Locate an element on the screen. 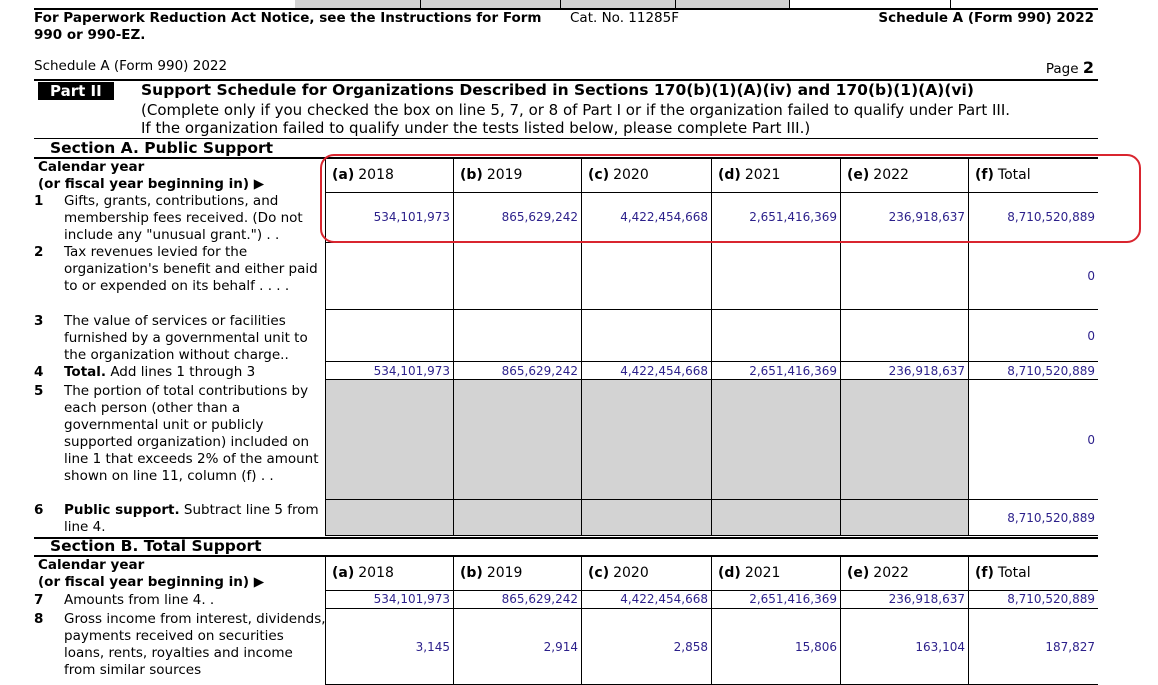 This screenshot has height=685, width=1158. line-1-value-2020: 4,422,454,668 is located at coordinates (646, 217).